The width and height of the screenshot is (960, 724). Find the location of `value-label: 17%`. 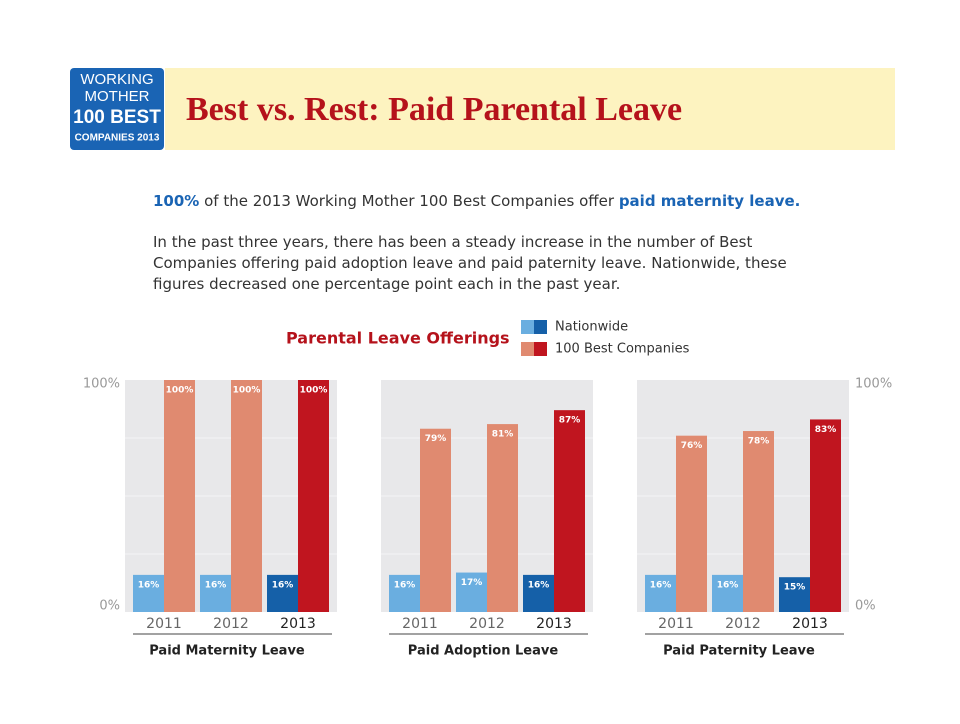

value-label: 17% is located at coordinates (472, 583).